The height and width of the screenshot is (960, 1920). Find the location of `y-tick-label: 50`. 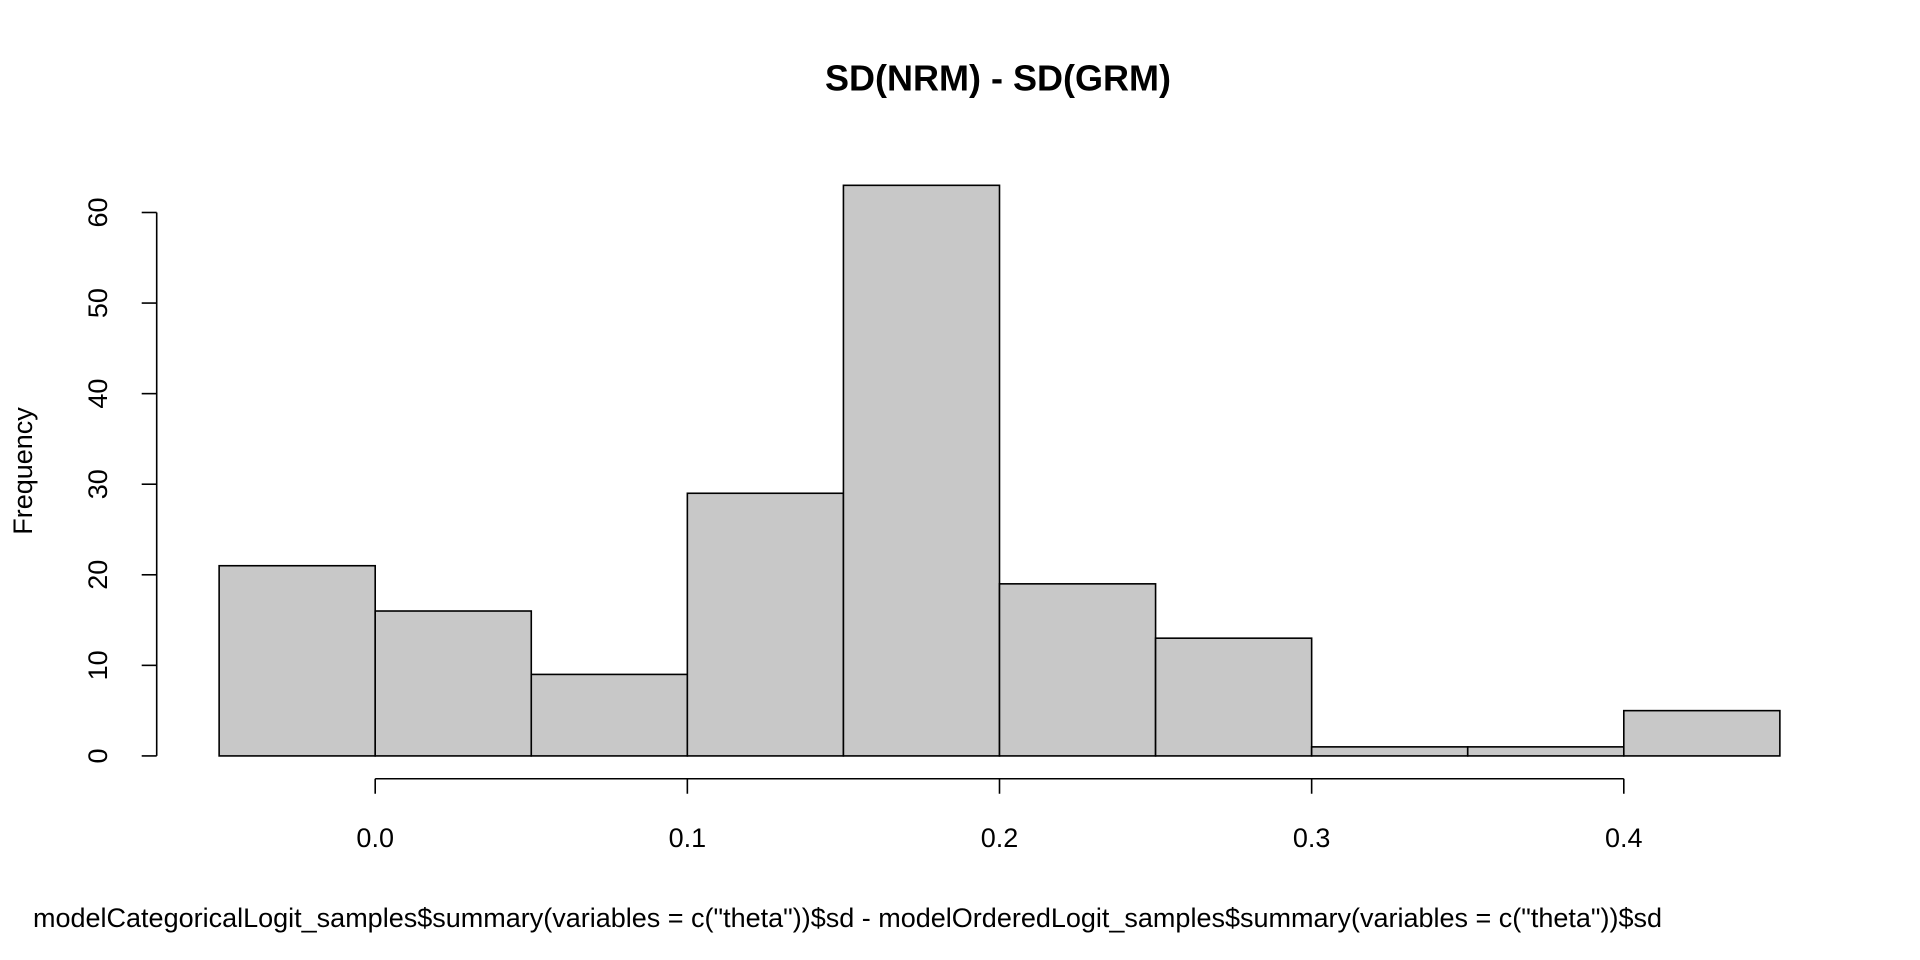

y-tick-label: 50 is located at coordinates (98, 303).